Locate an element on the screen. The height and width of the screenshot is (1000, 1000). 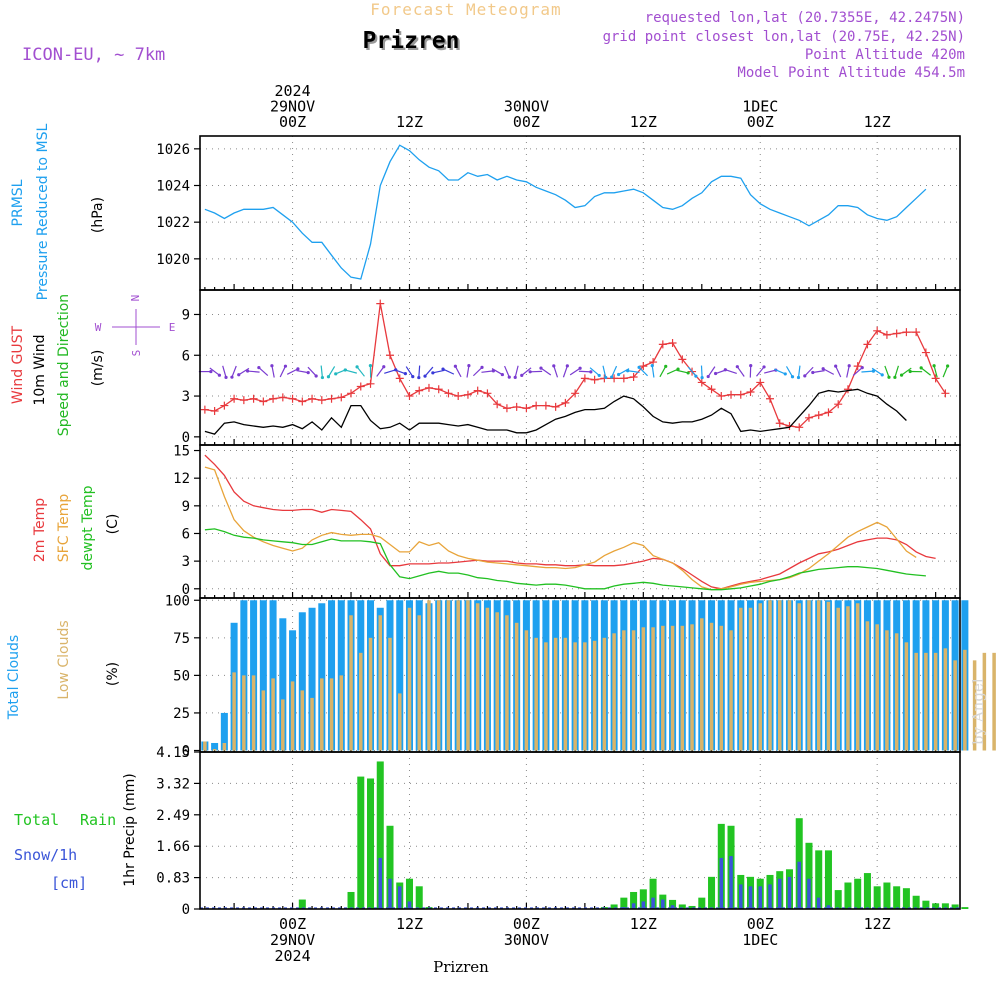
y-tick-label: 2.49 is located at coordinates (173, 816).